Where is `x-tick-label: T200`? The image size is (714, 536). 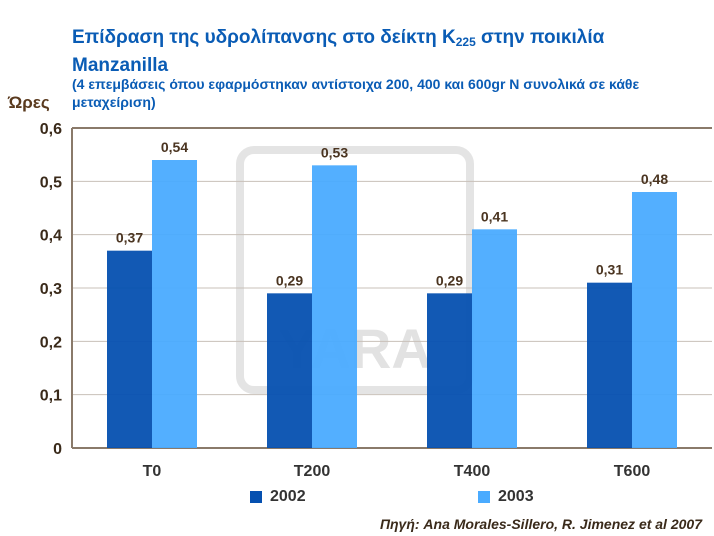 x-tick-label: T200 is located at coordinates (312, 471).